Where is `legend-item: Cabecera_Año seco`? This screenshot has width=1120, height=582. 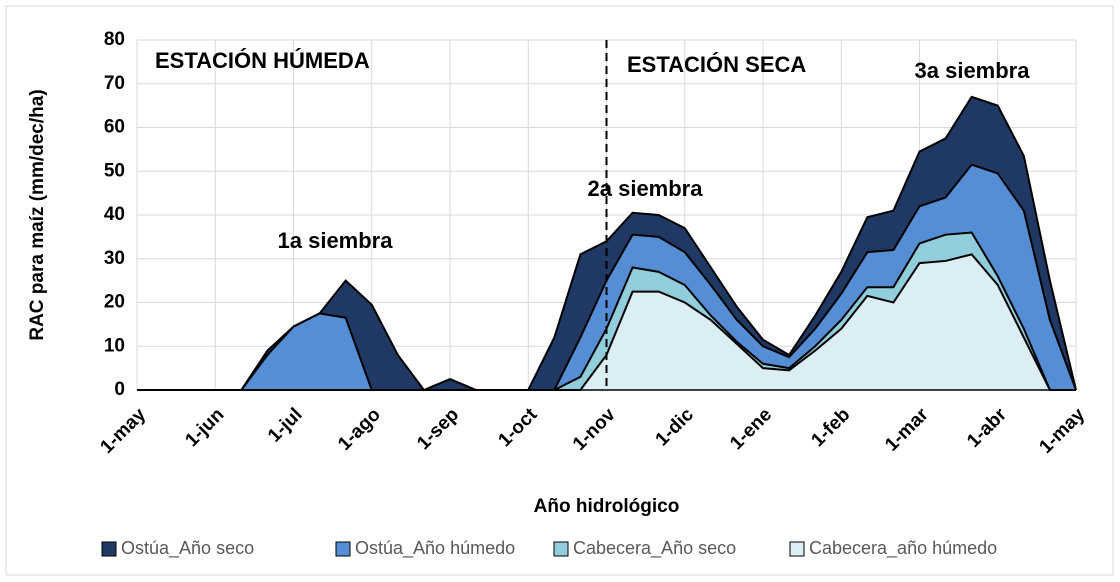
legend-item: Cabecera_Año seco is located at coordinates (644, 548).